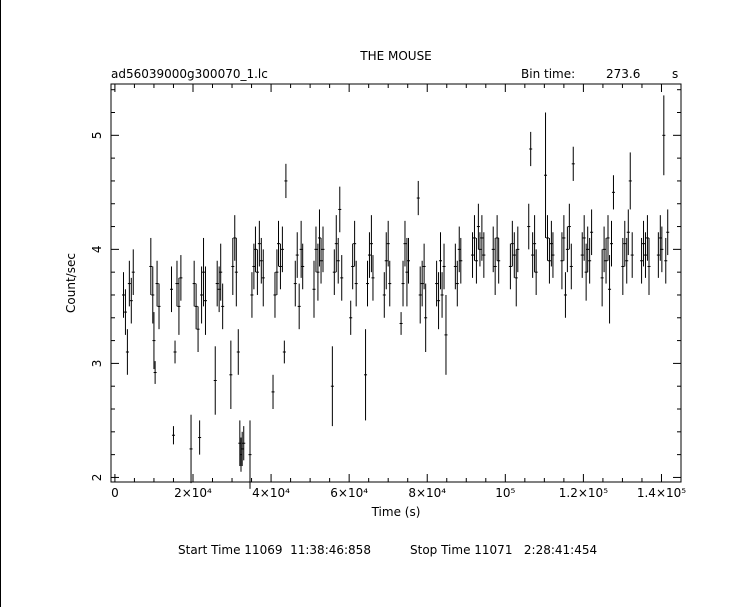 Image resolution: width=747 pixels, height=607 pixels. I want to click on left-border-line, so click(0, 303).